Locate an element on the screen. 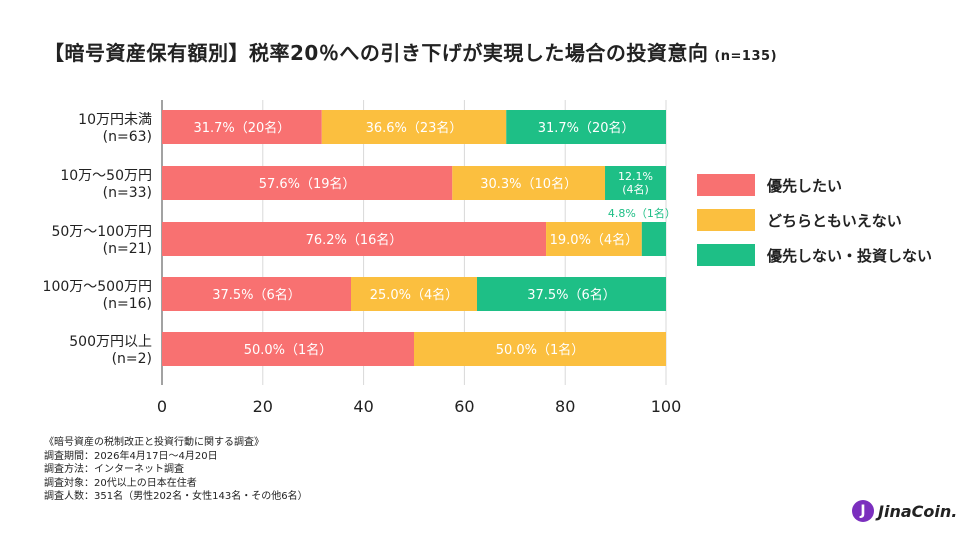  survey-notes-heading: 《暗号資産の税制改正と投資行動に関する調査》 is located at coordinates (154, 442).